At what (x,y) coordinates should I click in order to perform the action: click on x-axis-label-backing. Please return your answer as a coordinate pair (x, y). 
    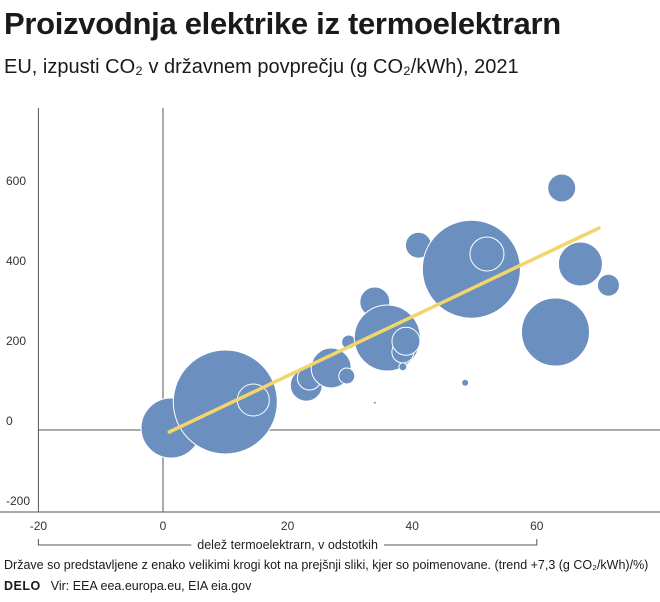
    Looking at the image, I should click on (287, 545).